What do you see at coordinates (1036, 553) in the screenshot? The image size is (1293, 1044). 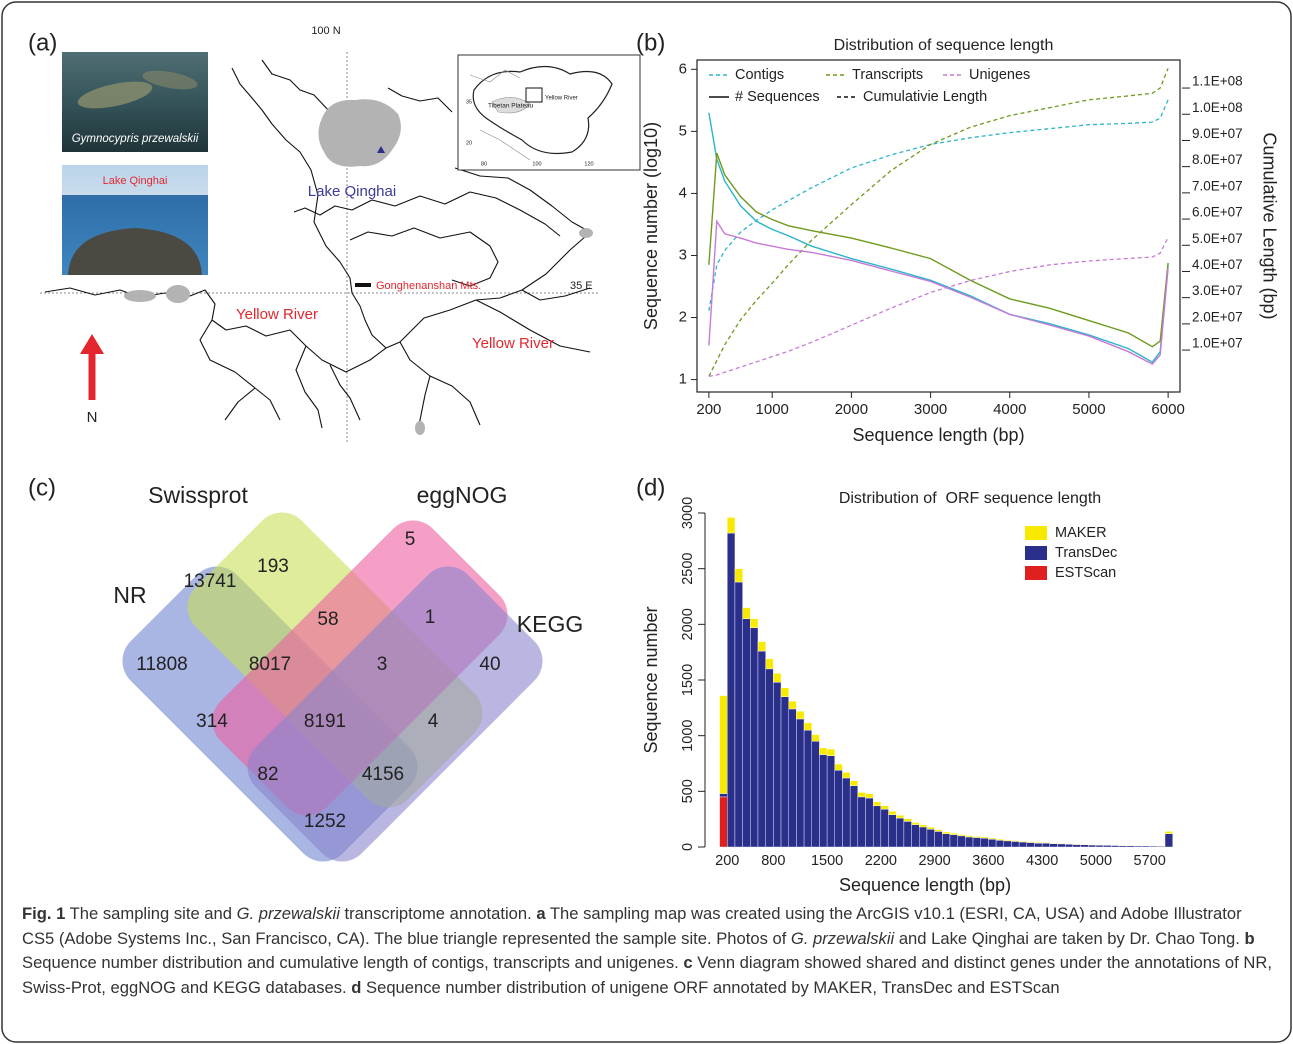 I see `legend-swatch` at bounding box center [1036, 553].